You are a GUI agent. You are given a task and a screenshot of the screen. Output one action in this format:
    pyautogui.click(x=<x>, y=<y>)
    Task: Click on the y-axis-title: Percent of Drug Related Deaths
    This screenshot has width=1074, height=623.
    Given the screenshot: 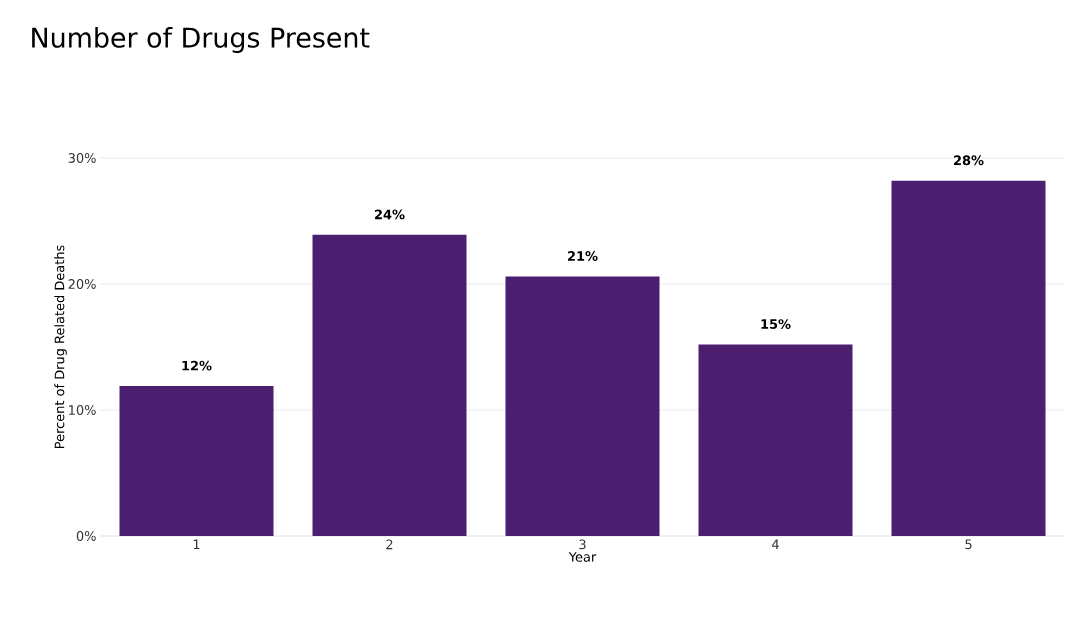 What is the action you would take?
    pyautogui.click(x=60, y=346)
    